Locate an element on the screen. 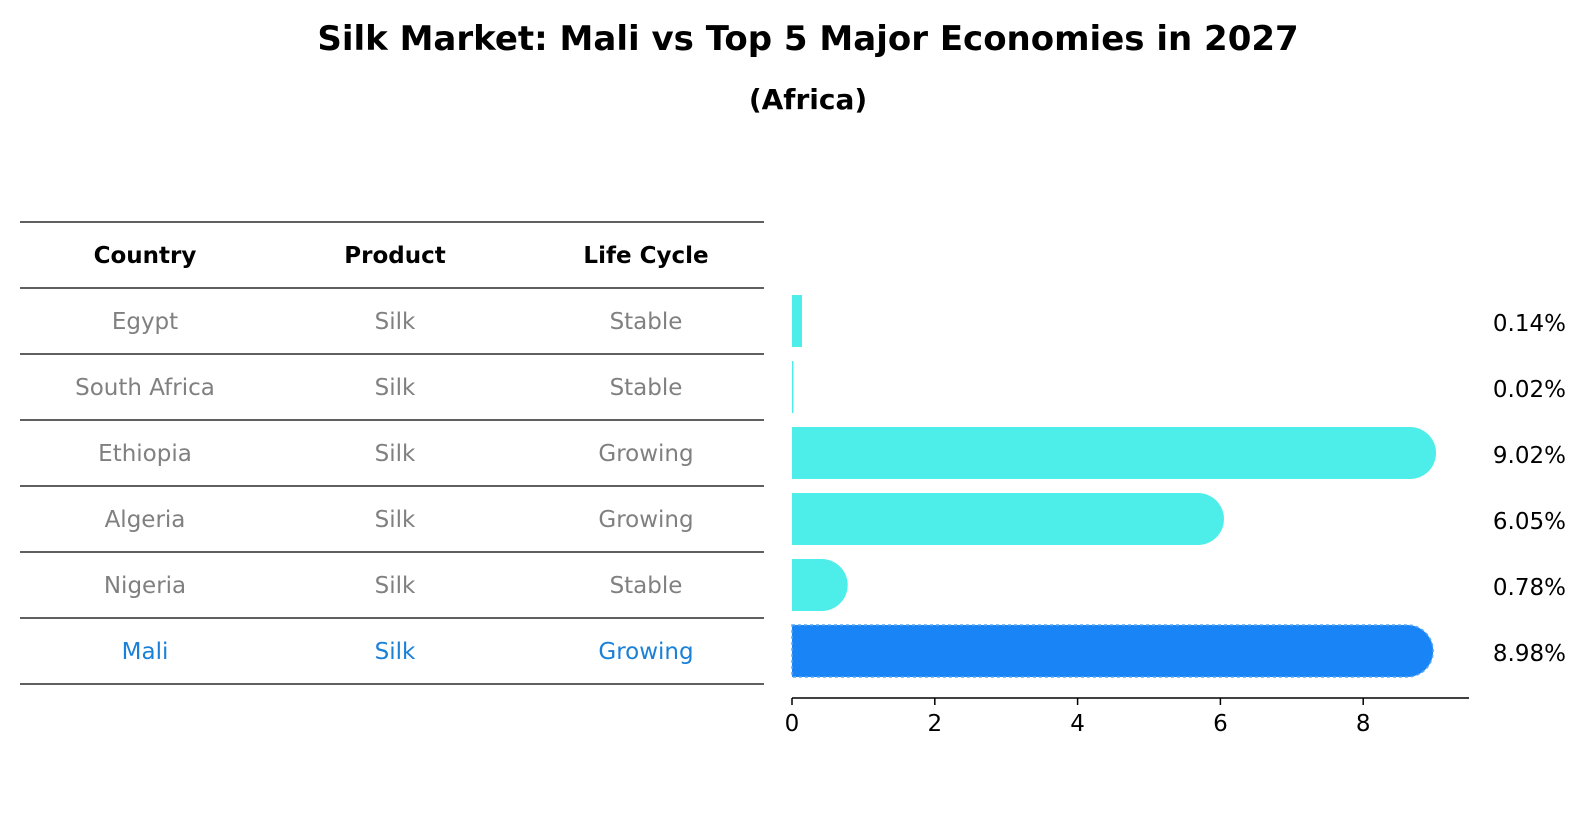 The image size is (1586, 823). table-cell: Nigeria is located at coordinates (145, 586).